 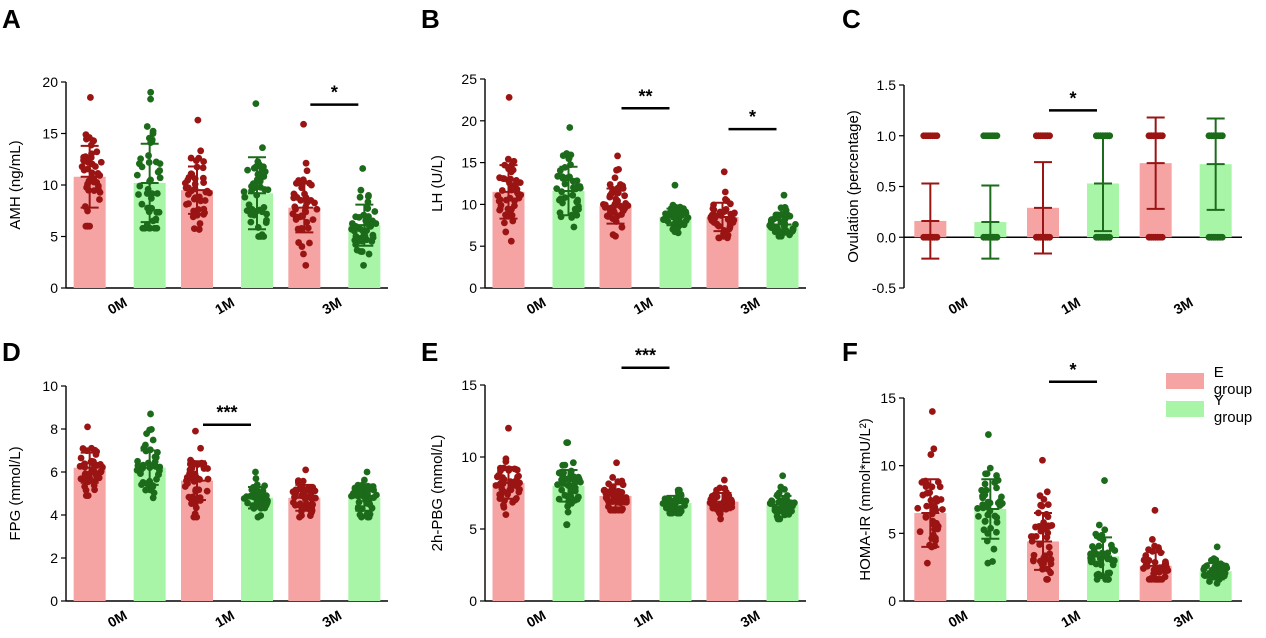 What do you see at coordinates (117, 306) in the screenshot?
I see `x-tick-label: 0M` at bounding box center [117, 306].